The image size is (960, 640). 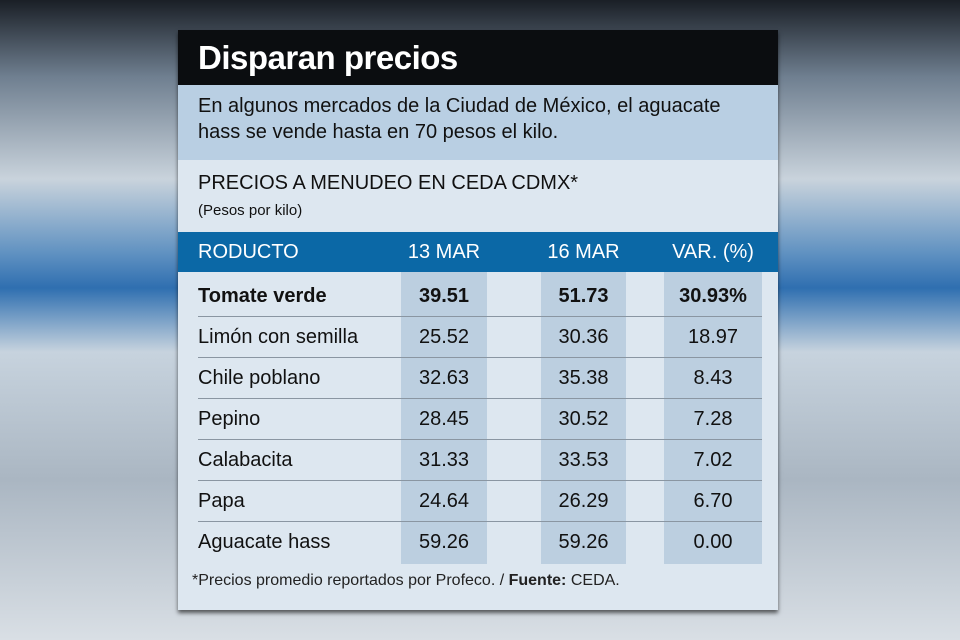 What do you see at coordinates (713, 378) in the screenshot?
I see `variation: 8.43` at bounding box center [713, 378].